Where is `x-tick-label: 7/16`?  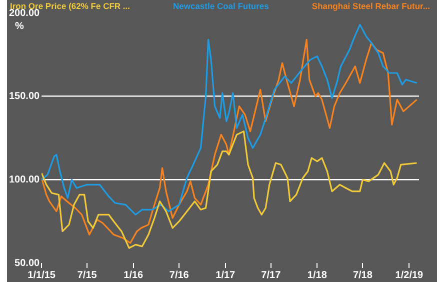
x-tick-label: 7/16 is located at coordinates (179, 275).